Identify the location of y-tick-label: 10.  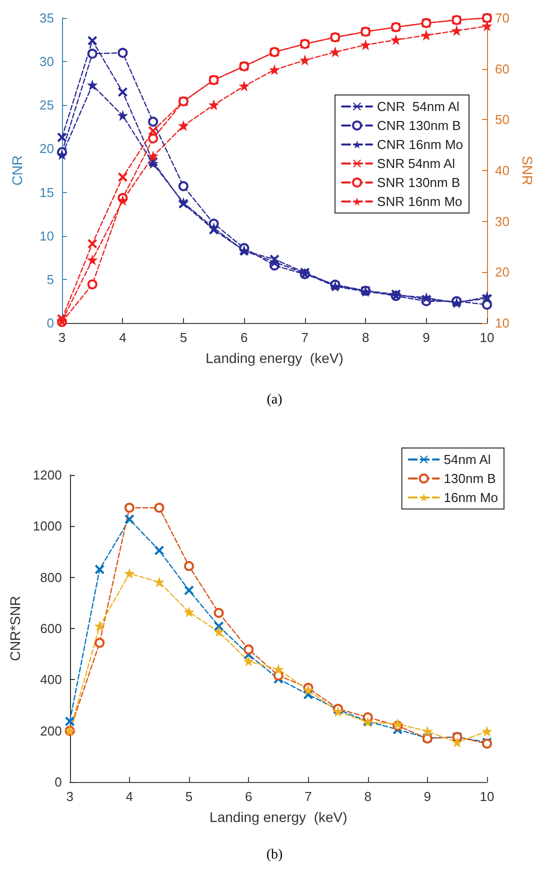
(47, 236).